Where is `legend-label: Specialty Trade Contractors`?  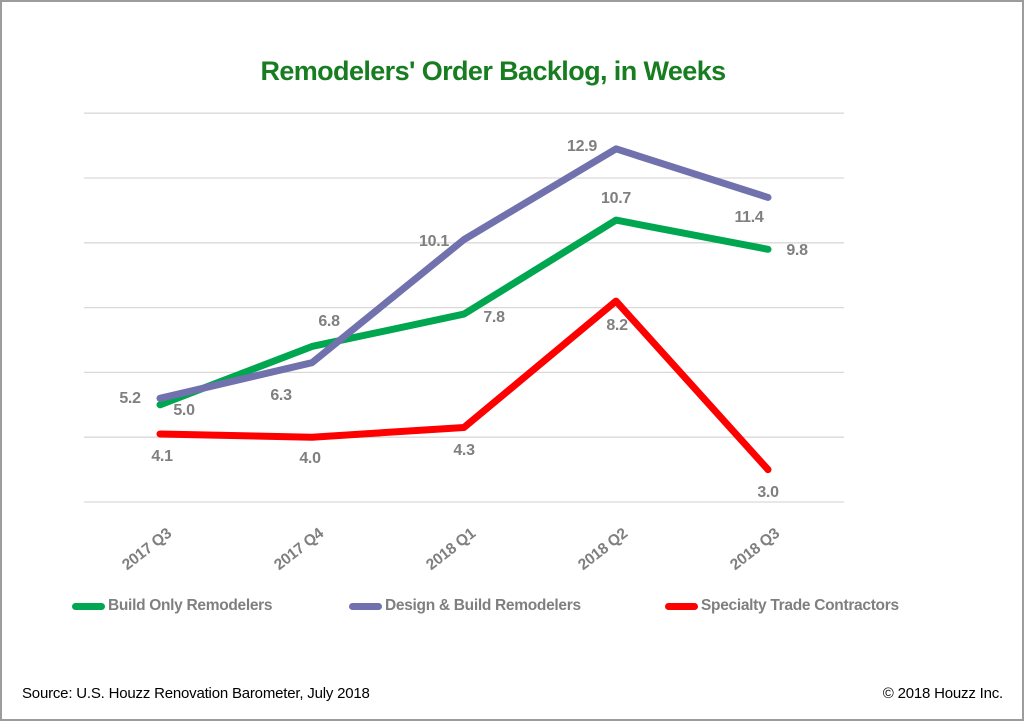
legend-label: Specialty Trade Contractors is located at coordinates (800, 605).